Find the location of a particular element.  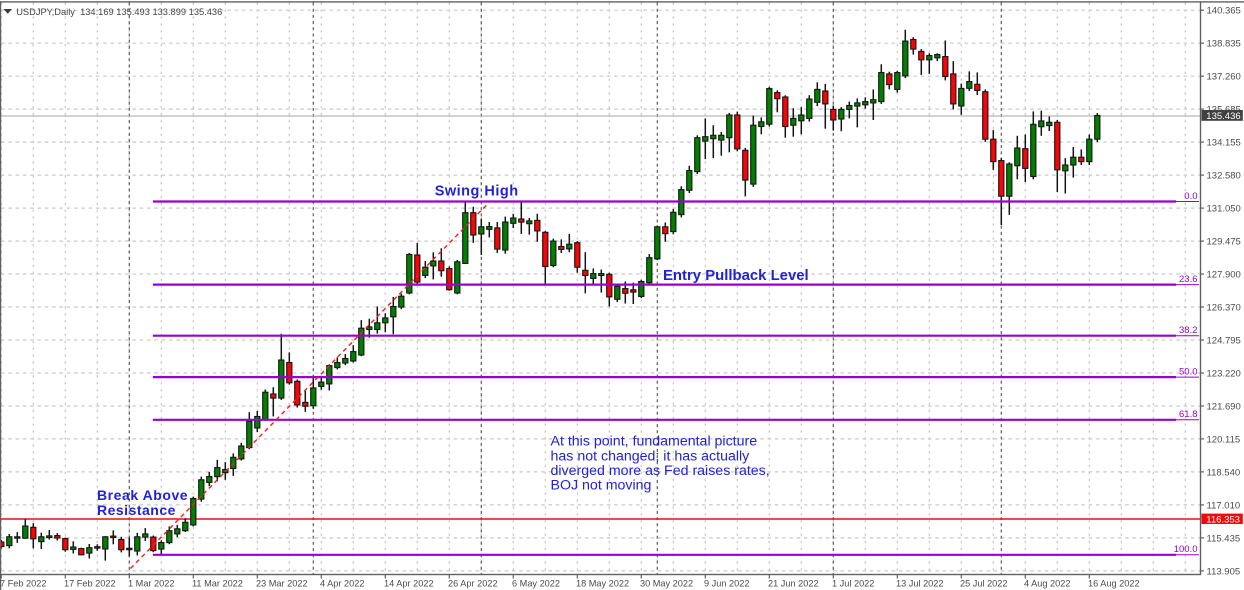

svg-text: 134.155 is located at coordinates (1224, 143).